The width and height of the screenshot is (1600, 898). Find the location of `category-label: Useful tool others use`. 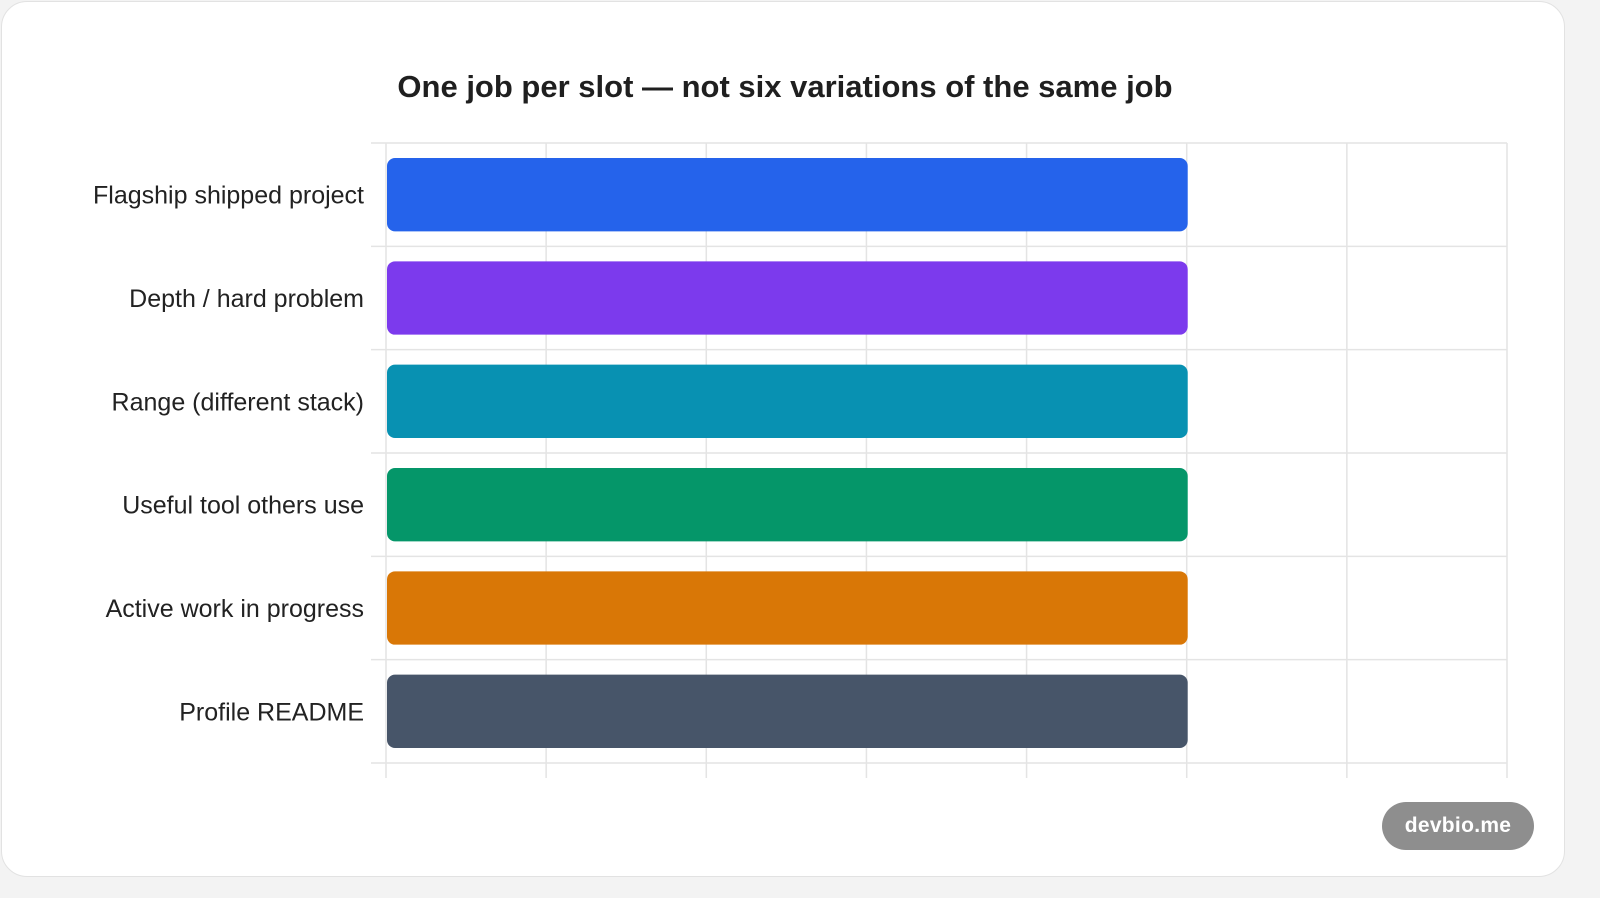

category-label: Useful tool others use is located at coordinates (243, 506).